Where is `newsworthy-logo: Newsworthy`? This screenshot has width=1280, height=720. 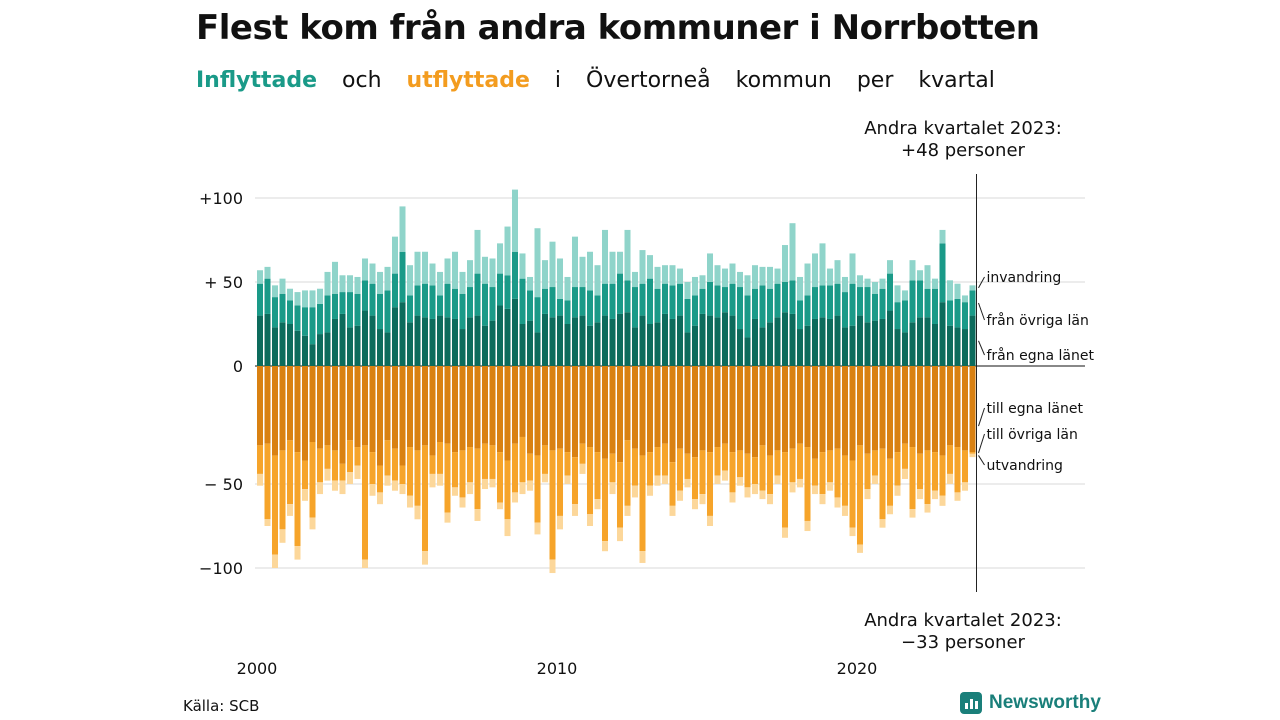
newsworthy-logo: Newsworthy is located at coordinates (1030, 703).